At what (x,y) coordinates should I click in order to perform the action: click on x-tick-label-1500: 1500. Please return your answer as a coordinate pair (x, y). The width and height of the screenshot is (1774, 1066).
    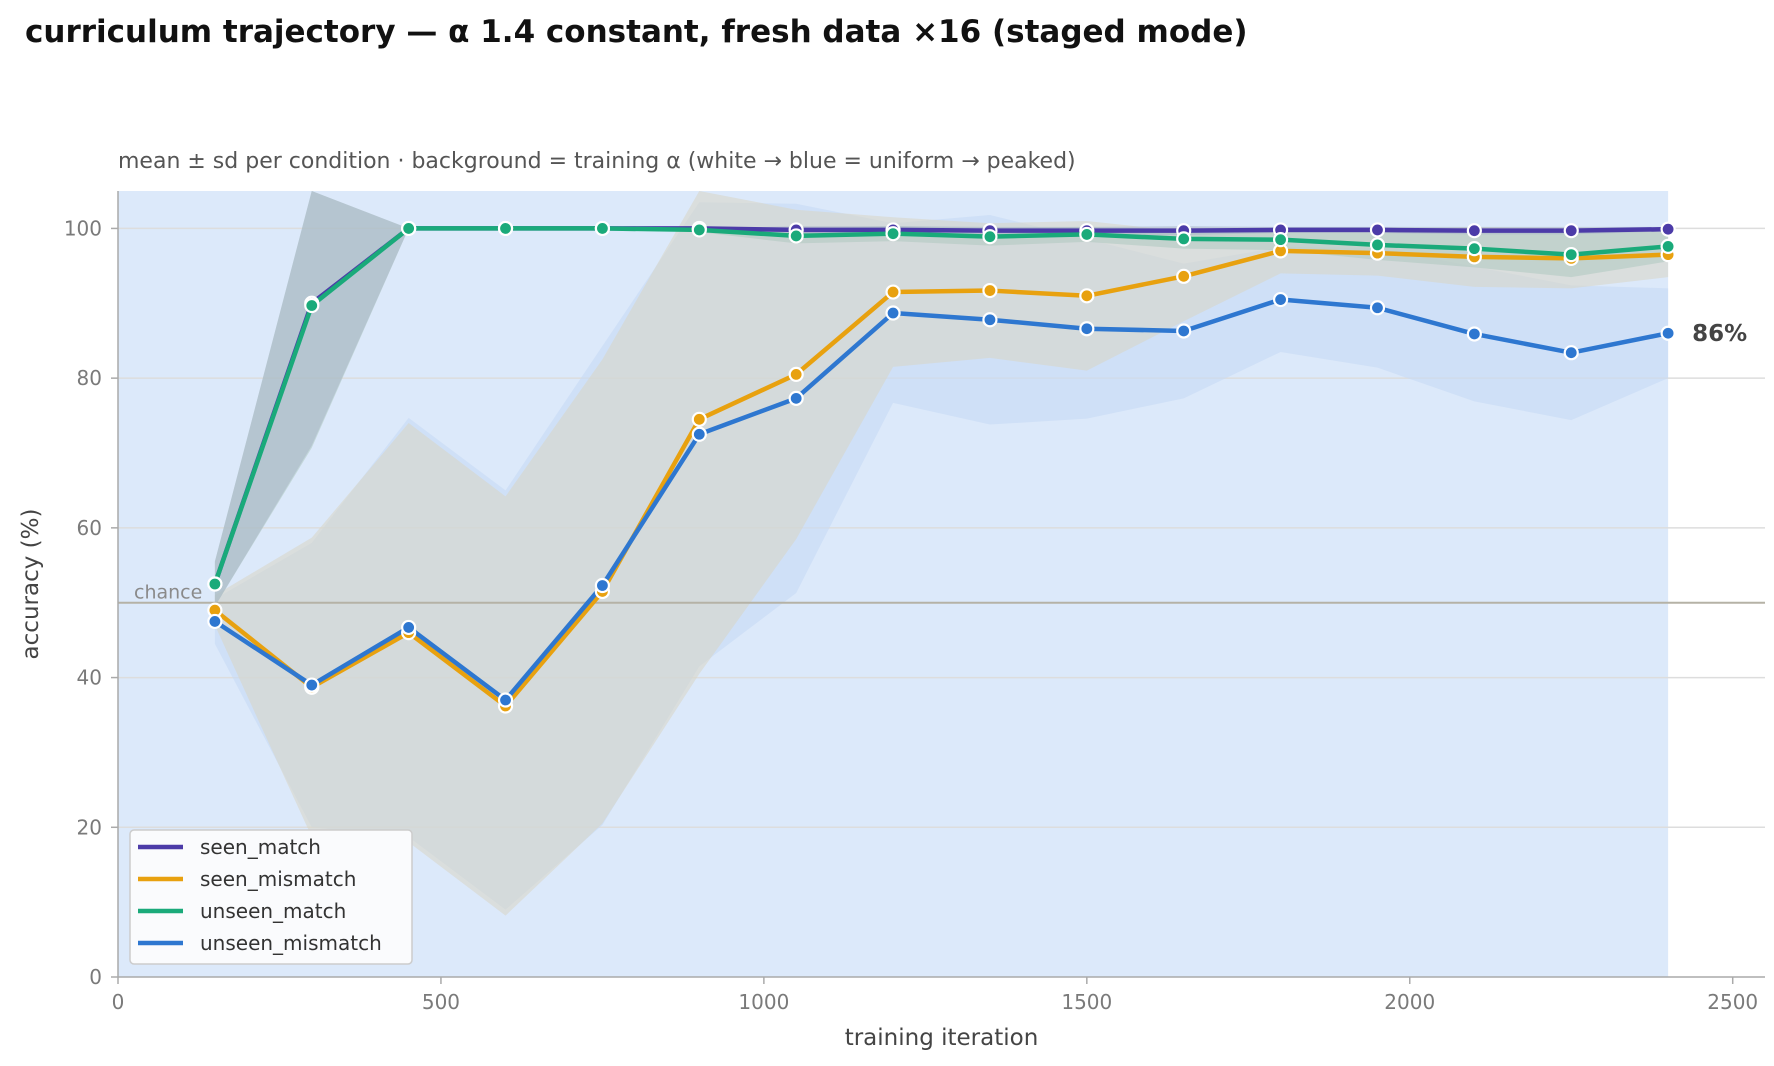
    Looking at the image, I should click on (1086, 1002).